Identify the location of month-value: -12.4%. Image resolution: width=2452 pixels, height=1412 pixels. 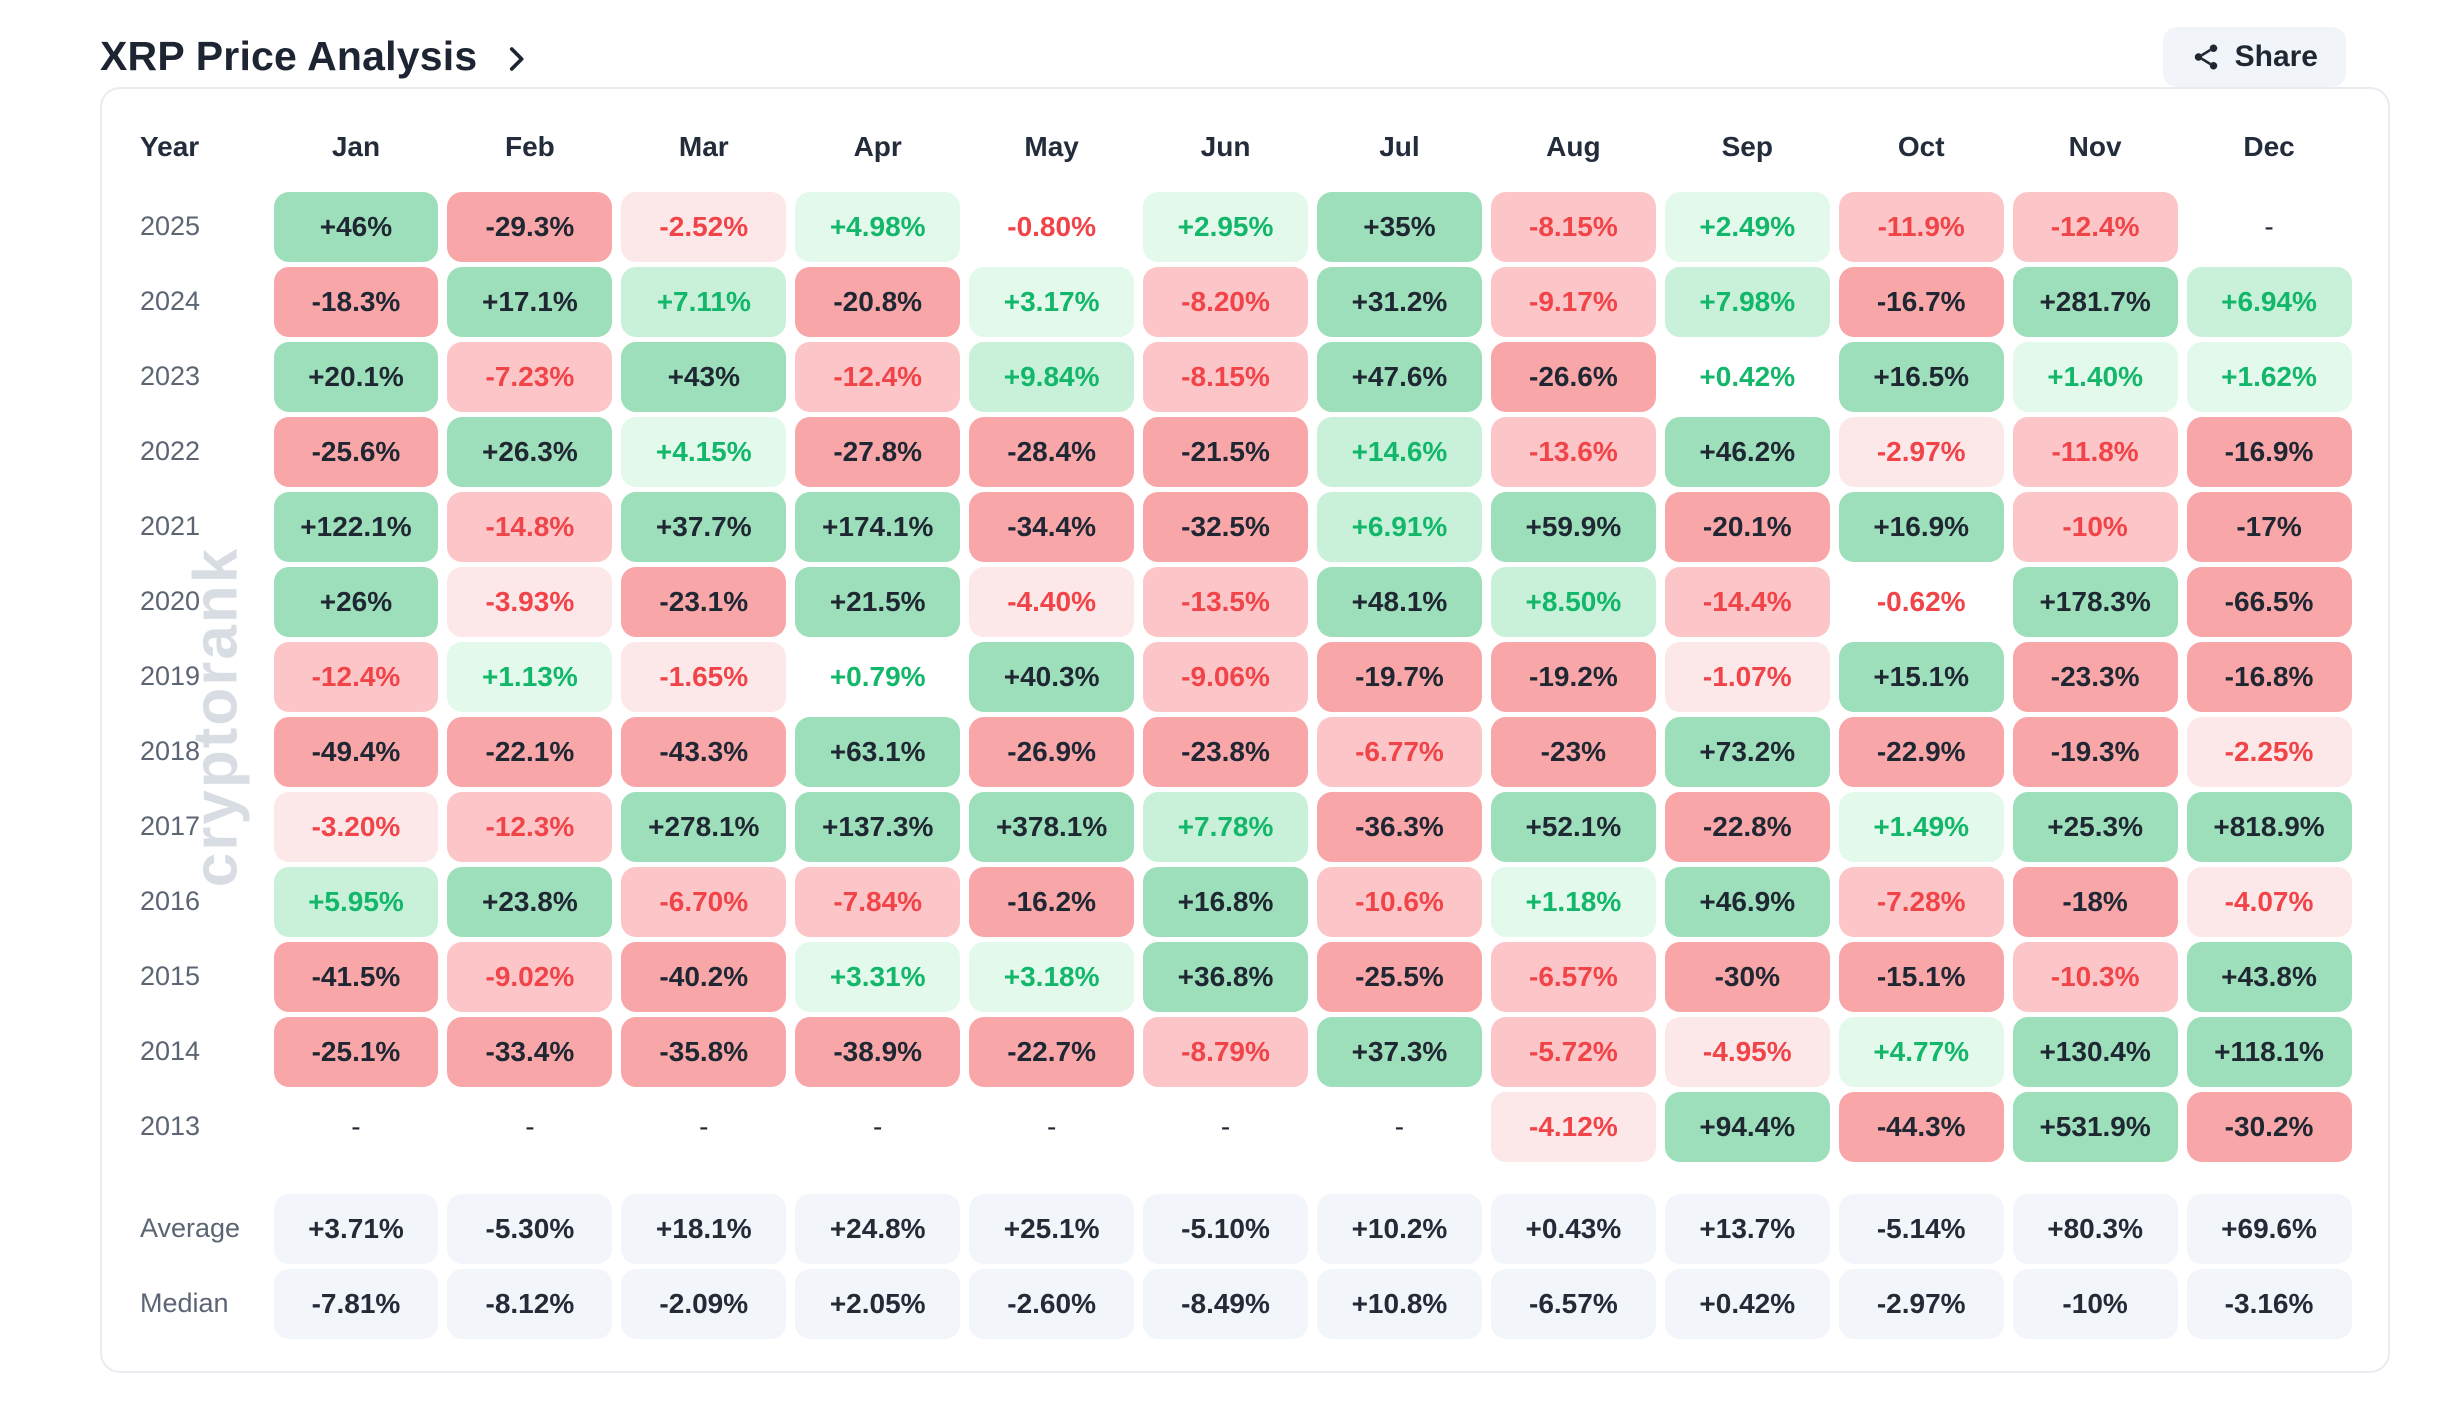
(2095, 226).